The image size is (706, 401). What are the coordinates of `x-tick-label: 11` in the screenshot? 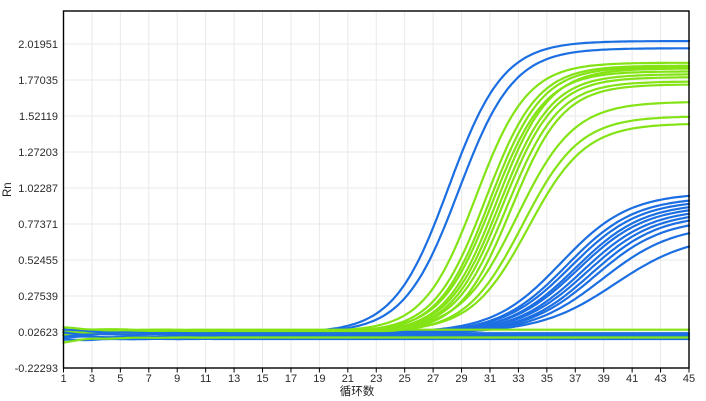 It's located at (205, 379).